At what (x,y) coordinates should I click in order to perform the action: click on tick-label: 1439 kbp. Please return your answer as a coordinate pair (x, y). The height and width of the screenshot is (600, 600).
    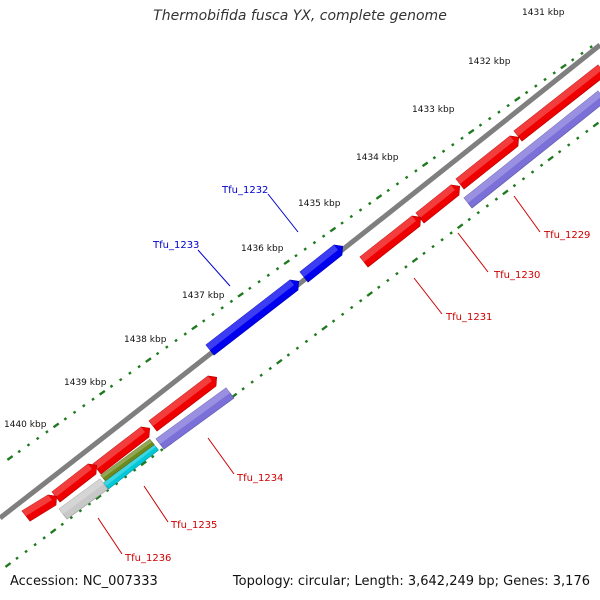
    Looking at the image, I should click on (85, 383).